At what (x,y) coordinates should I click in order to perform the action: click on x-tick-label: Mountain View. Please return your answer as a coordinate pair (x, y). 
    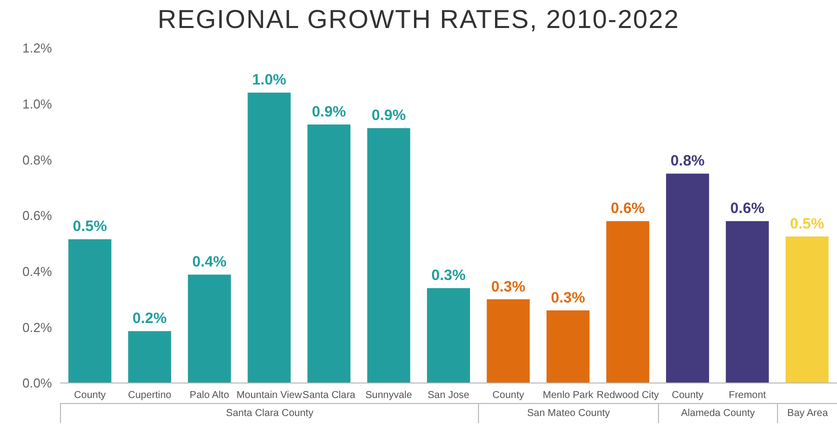
    Looking at the image, I should click on (269, 396).